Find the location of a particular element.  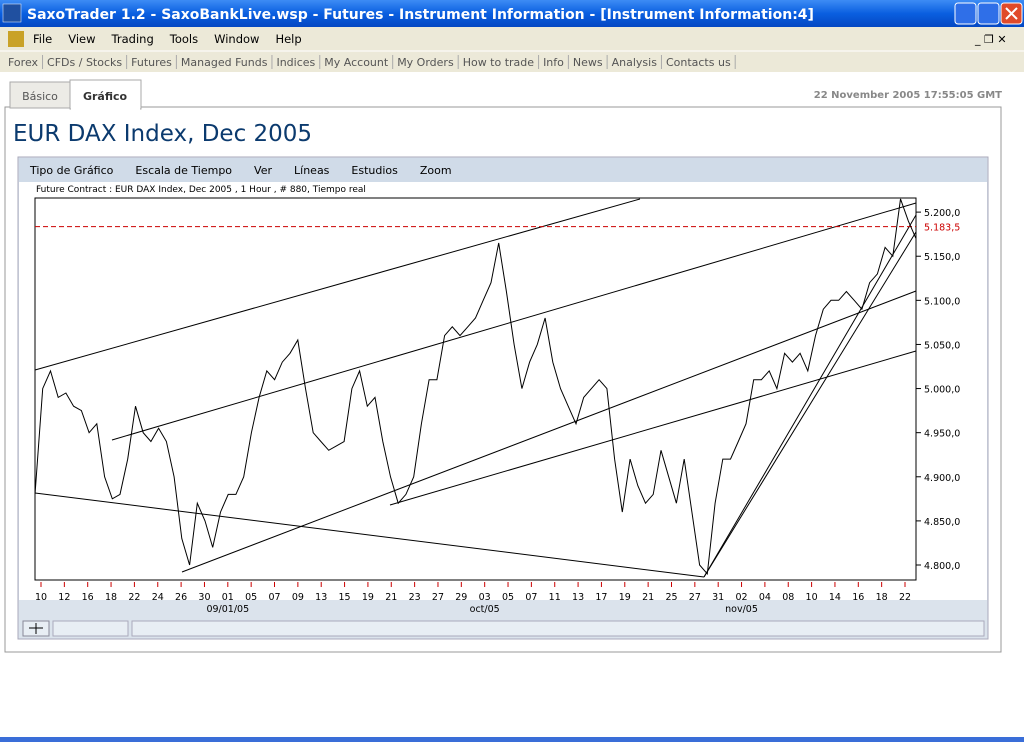

mdi-buttons: _ ❐ ✕ is located at coordinates (990, 39).